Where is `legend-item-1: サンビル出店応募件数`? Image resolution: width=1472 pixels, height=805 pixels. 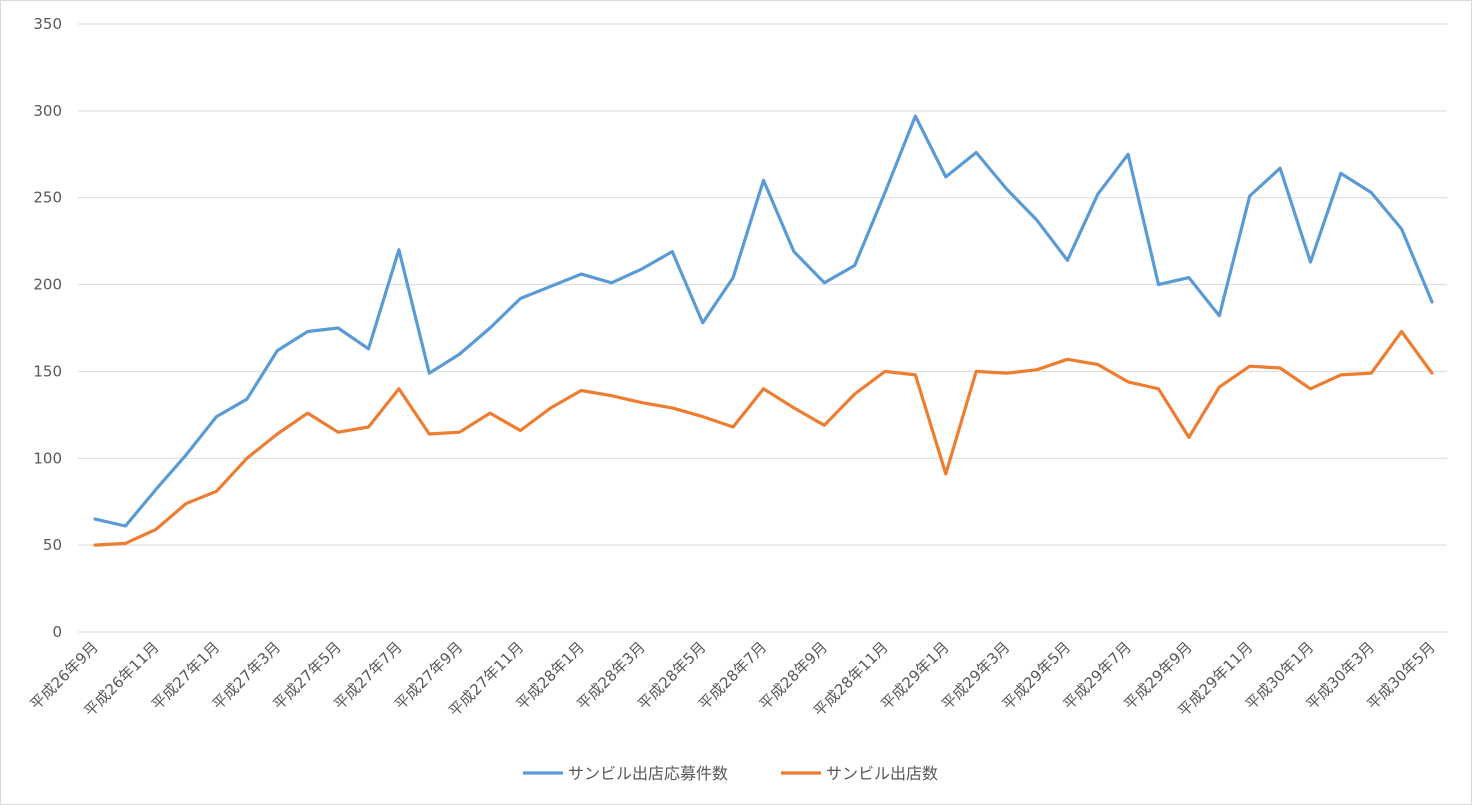 legend-item-1: サンビル出店応募件数 is located at coordinates (625, 773).